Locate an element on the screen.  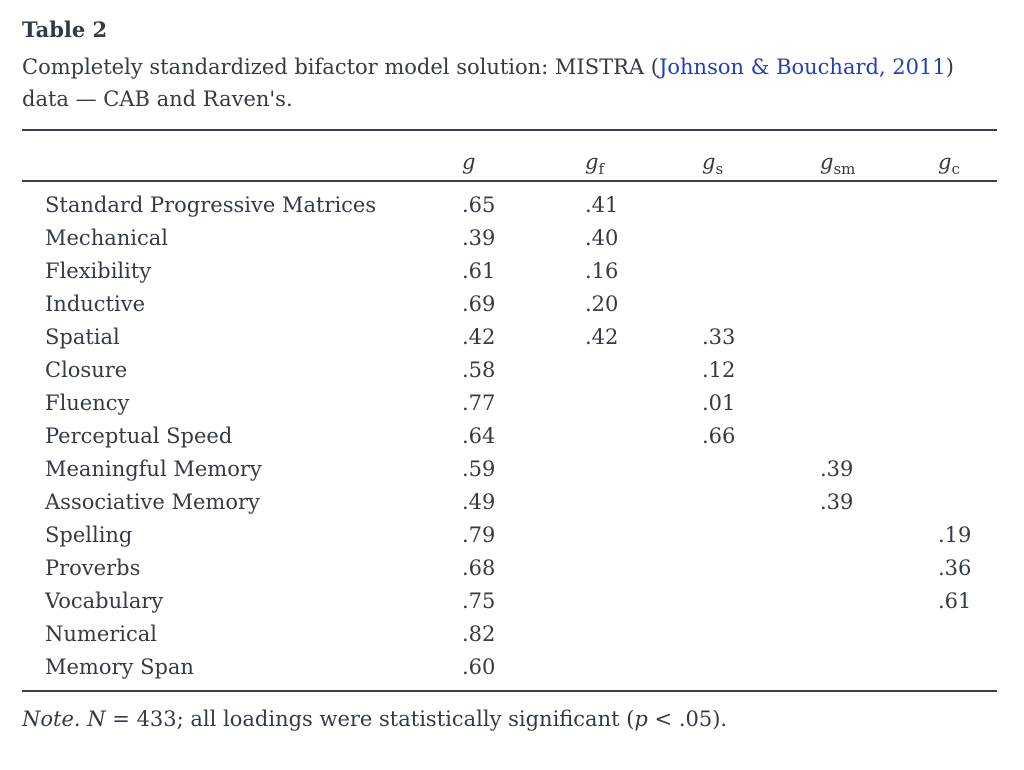
loading-value: .01 is located at coordinates (719, 403).